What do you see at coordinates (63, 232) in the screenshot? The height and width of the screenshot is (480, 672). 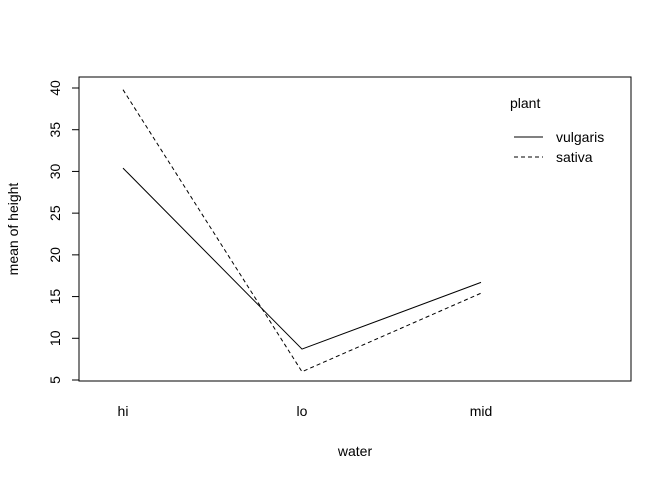 I see `y-axis: 5 10 15 20 25 30 35 40` at bounding box center [63, 232].